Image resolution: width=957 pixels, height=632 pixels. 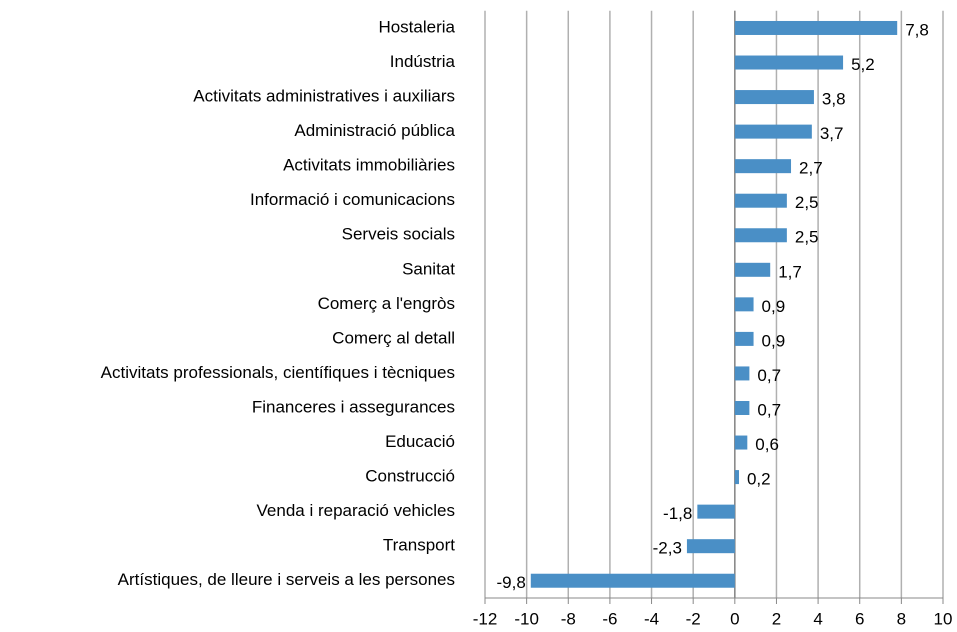 What do you see at coordinates (863, 64) in the screenshot?
I see `value-label: 5,2` at bounding box center [863, 64].